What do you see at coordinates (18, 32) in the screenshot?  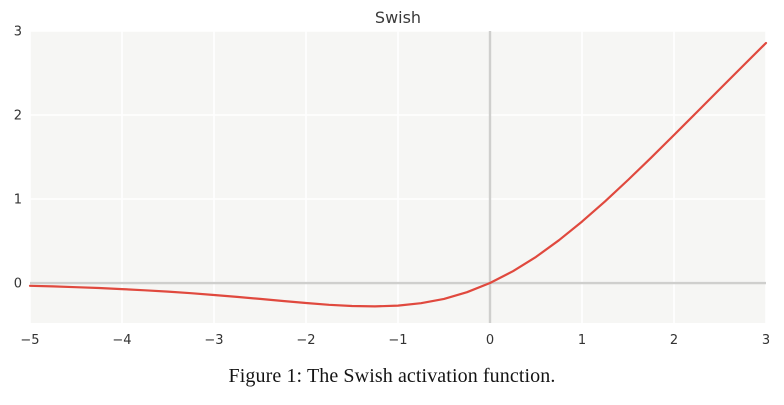 I see `y-tick-label: 3` at bounding box center [18, 32].